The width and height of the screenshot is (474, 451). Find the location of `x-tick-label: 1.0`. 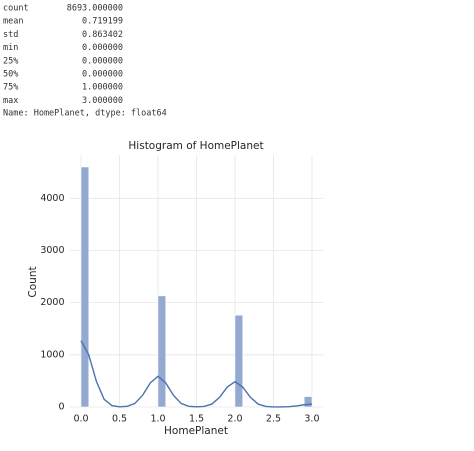

x-tick-label: 1.0 is located at coordinates (157, 419).